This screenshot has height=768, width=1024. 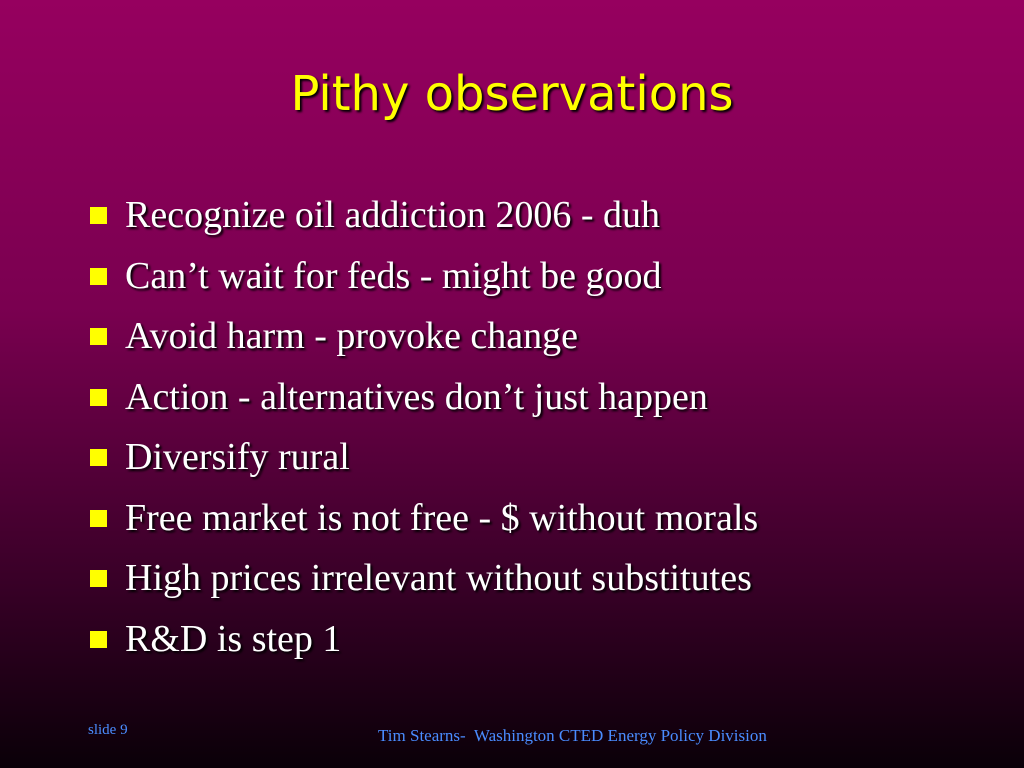 What do you see at coordinates (512, 94) in the screenshot?
I see `slide-title: Pithy observations` at bounding box center [512, 94].